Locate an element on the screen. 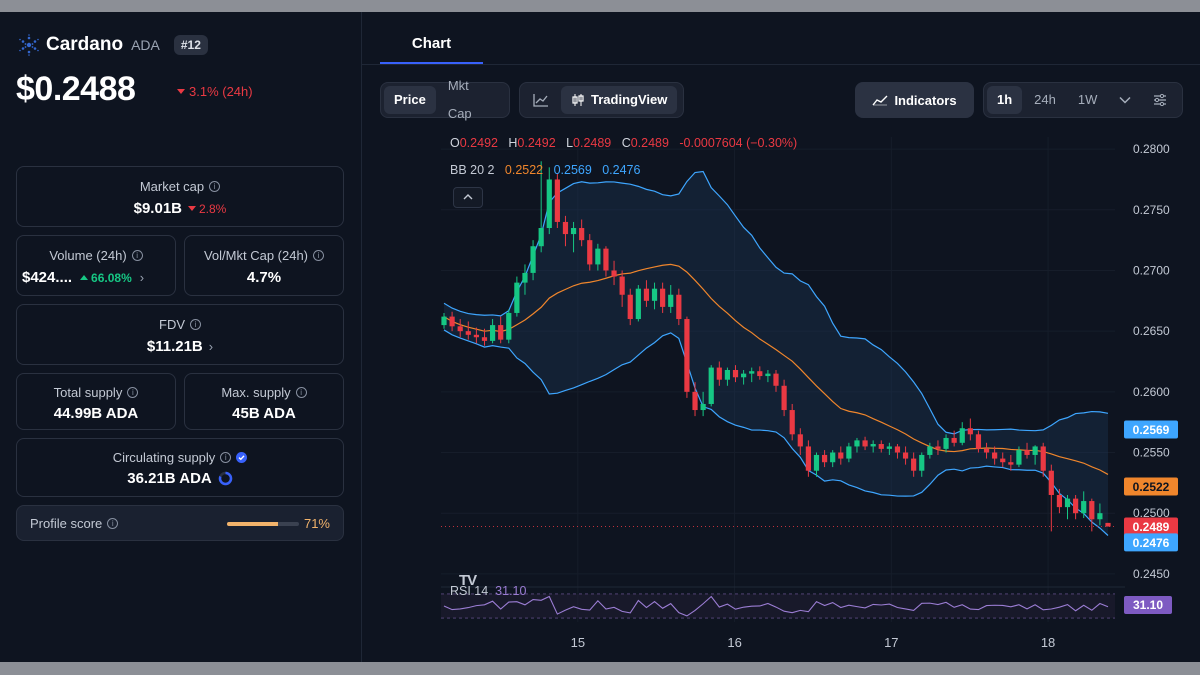 This screenshot has height=675, width=1200. verified-icon is located at coordinates (242, 457).